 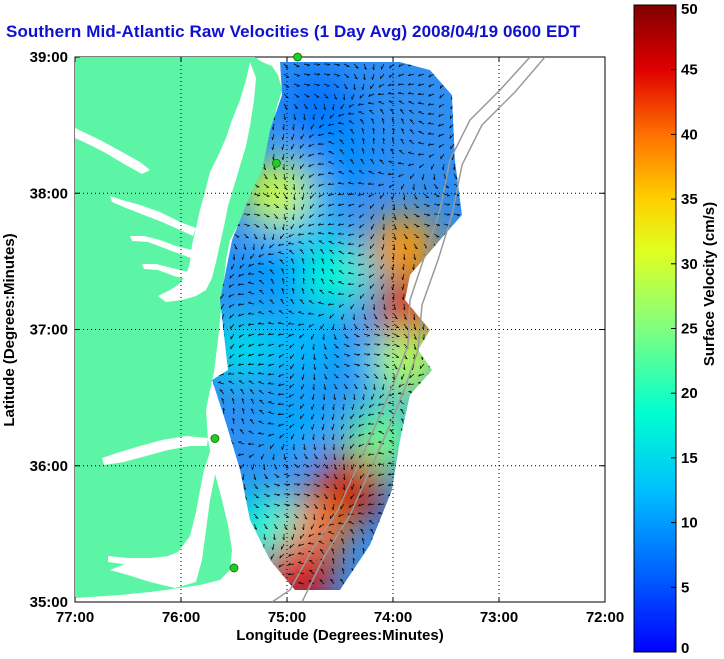 I want to click on colorbar-tick-label: 35, so click(x=689, y=199).